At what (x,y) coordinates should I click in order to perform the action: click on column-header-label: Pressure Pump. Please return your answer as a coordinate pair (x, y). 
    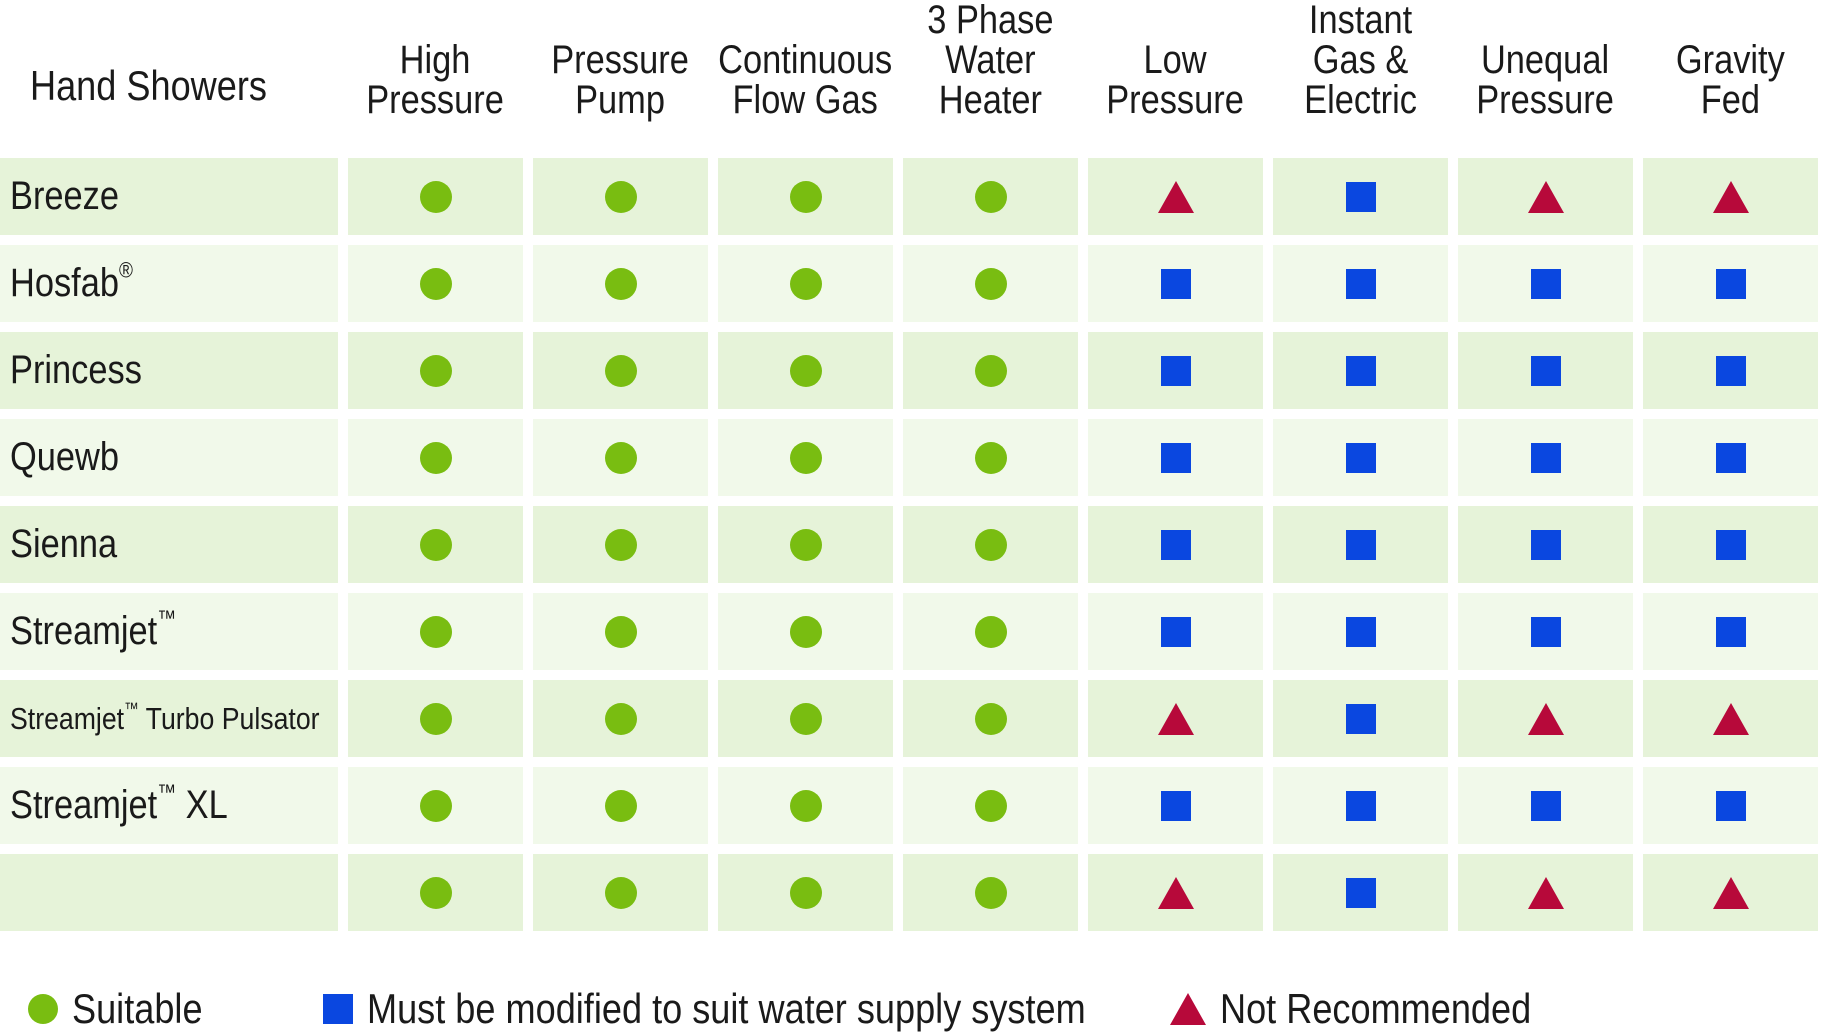
    Looking at the image, I should click on (620, 80).